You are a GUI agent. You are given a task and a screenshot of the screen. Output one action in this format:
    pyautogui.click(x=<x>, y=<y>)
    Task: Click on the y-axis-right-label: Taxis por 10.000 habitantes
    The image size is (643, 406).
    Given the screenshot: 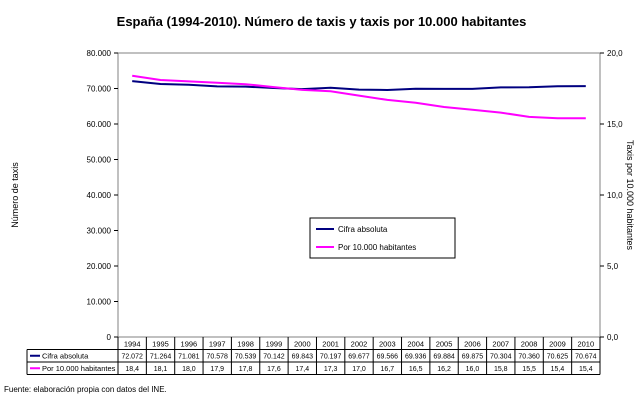 What is the action you would take?
    pyautogui.click(x=630, y=195)
    